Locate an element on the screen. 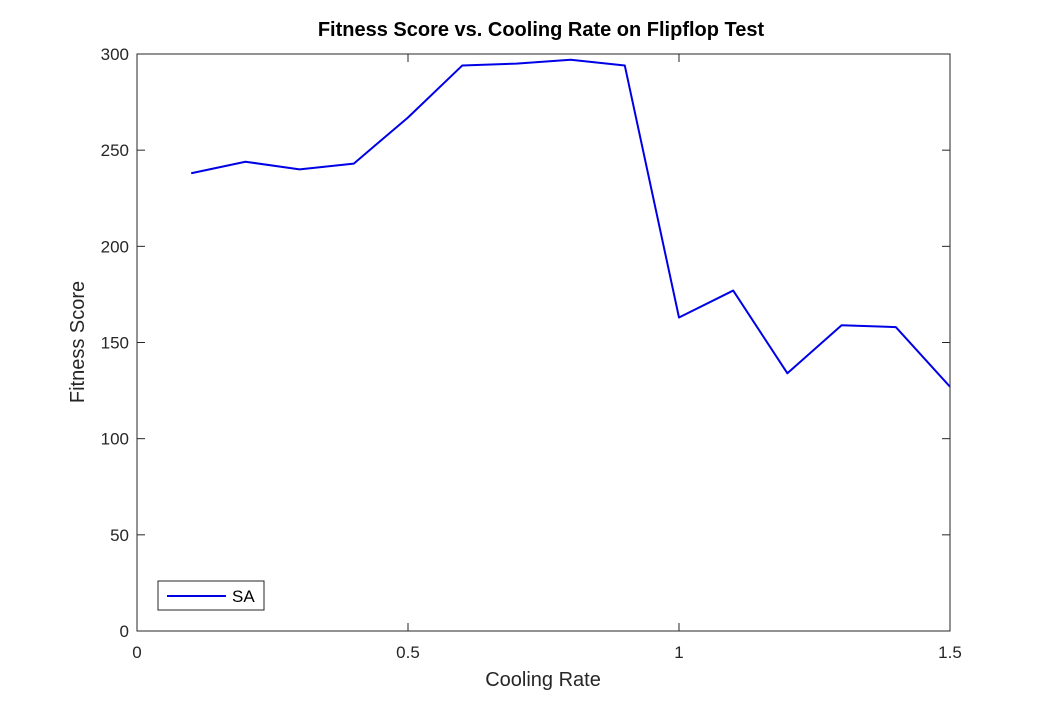 Image resolution: width=1050 pixels, height=708 pixels. x-tick-label: 1.5 is located at coordinates (950, 652).